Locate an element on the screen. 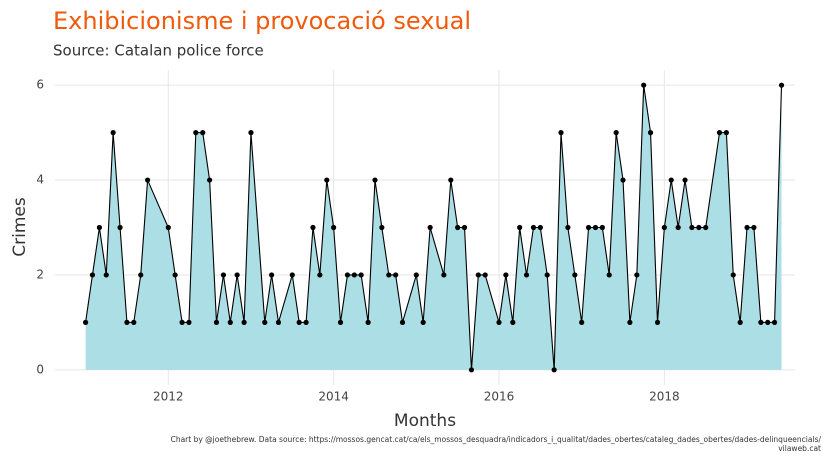 Image resolution: width=829 pixels, height=466 pixels. y-tick-label: 2 is located at coordinates (40, 274).